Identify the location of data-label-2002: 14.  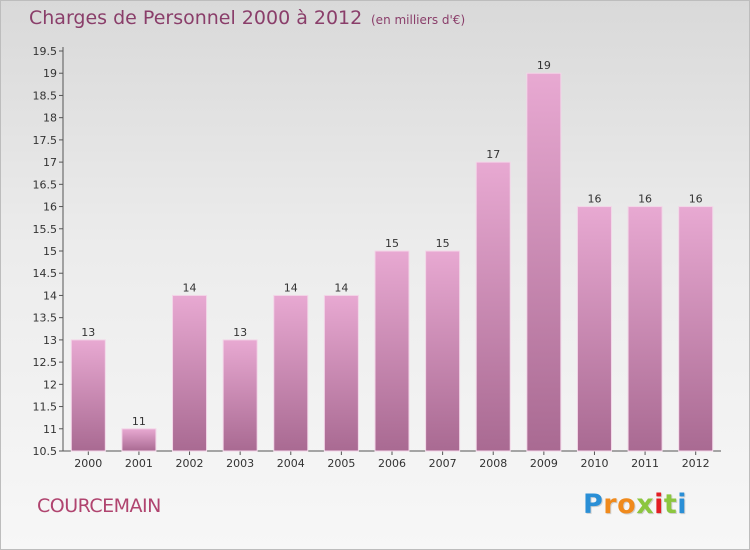
(190, 287).